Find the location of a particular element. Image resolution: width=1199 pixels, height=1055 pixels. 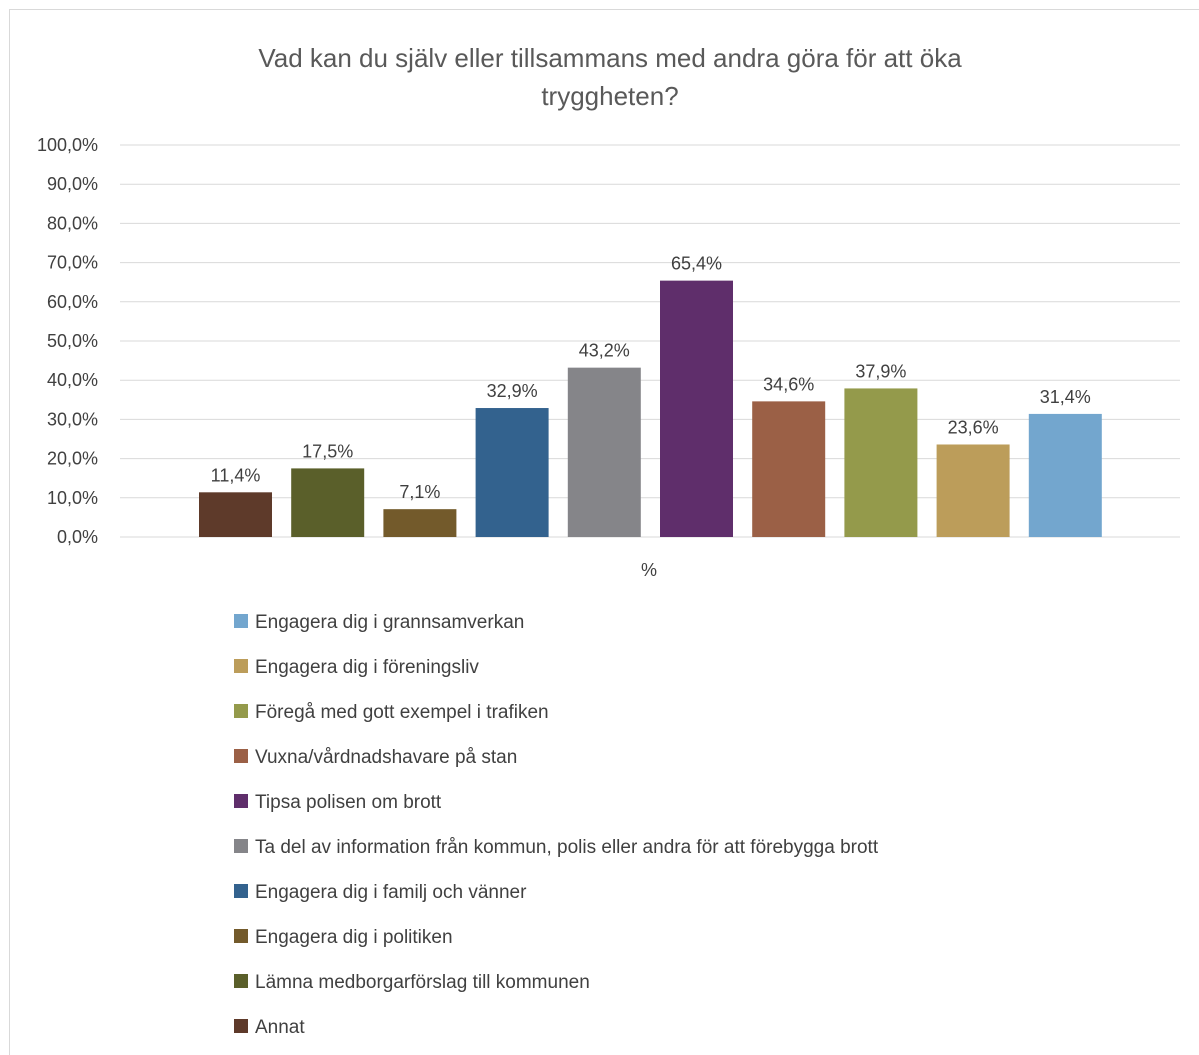

data-label: 11,4% is located at coordinates (236, 475).